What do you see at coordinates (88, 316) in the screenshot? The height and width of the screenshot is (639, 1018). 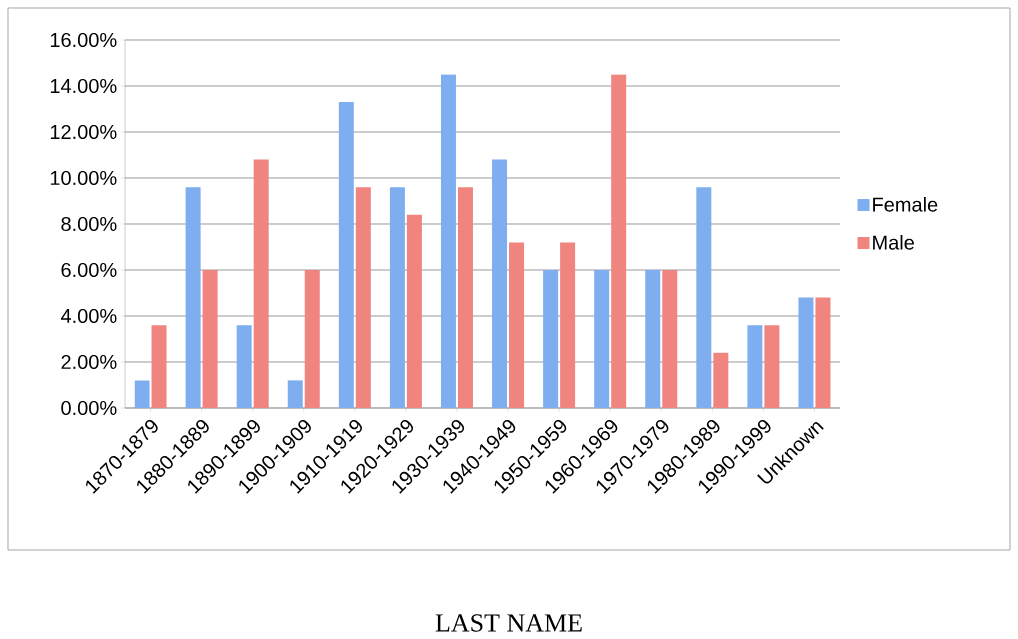 I see `y-tick-label: 4.00%` at bounding box center [88, 316].